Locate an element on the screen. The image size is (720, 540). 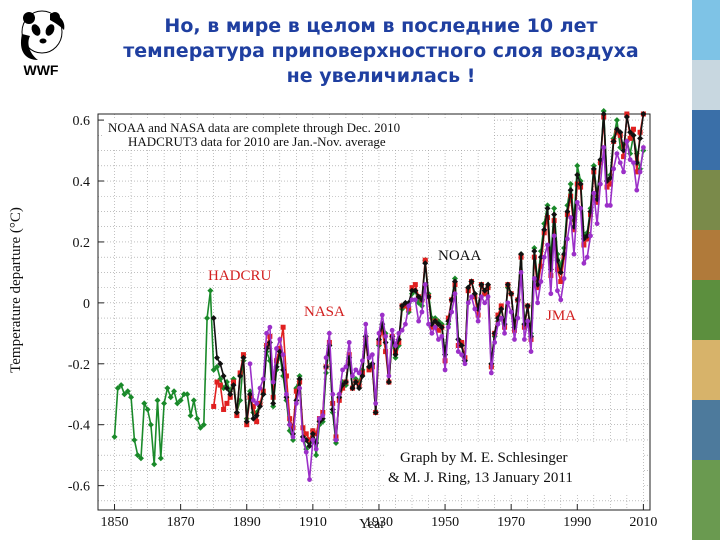
hadcru-label-bg is located at coordinates (245, 275).